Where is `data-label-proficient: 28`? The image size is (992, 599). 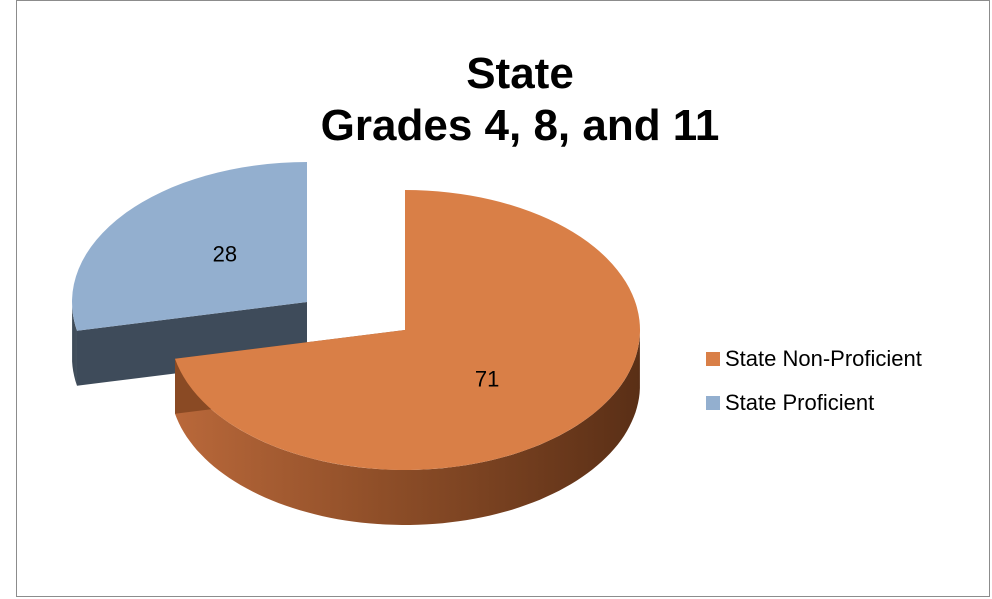 data-label-proficient: 28 is located at coordinates (225, 253).